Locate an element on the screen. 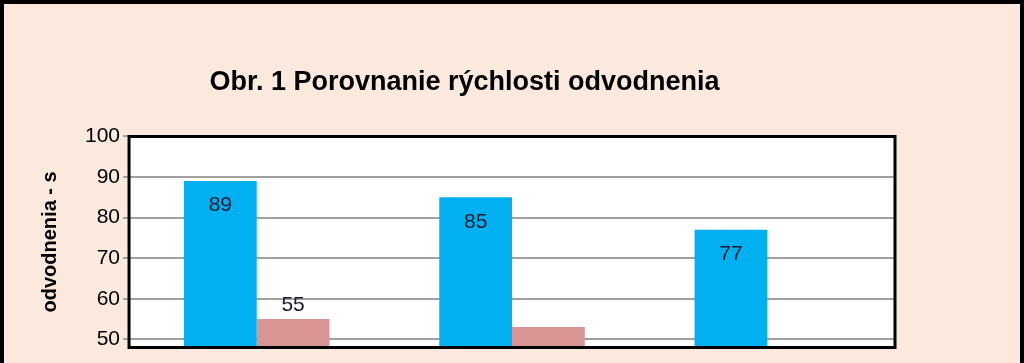  data-label: 89 is located at coordinates (220, 204).